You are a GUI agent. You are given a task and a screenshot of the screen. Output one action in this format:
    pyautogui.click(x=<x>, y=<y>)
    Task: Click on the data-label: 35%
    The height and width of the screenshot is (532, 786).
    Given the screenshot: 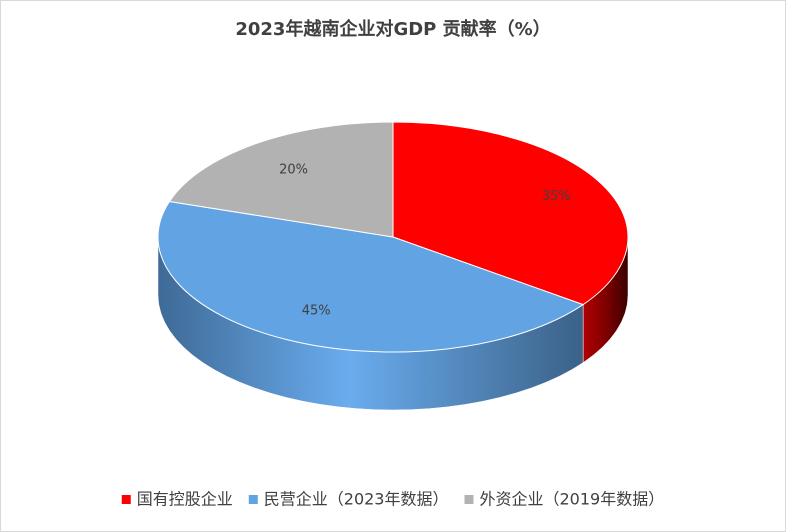 What is the action you would take?
    pyautogui.click(x=556, y=196)
    